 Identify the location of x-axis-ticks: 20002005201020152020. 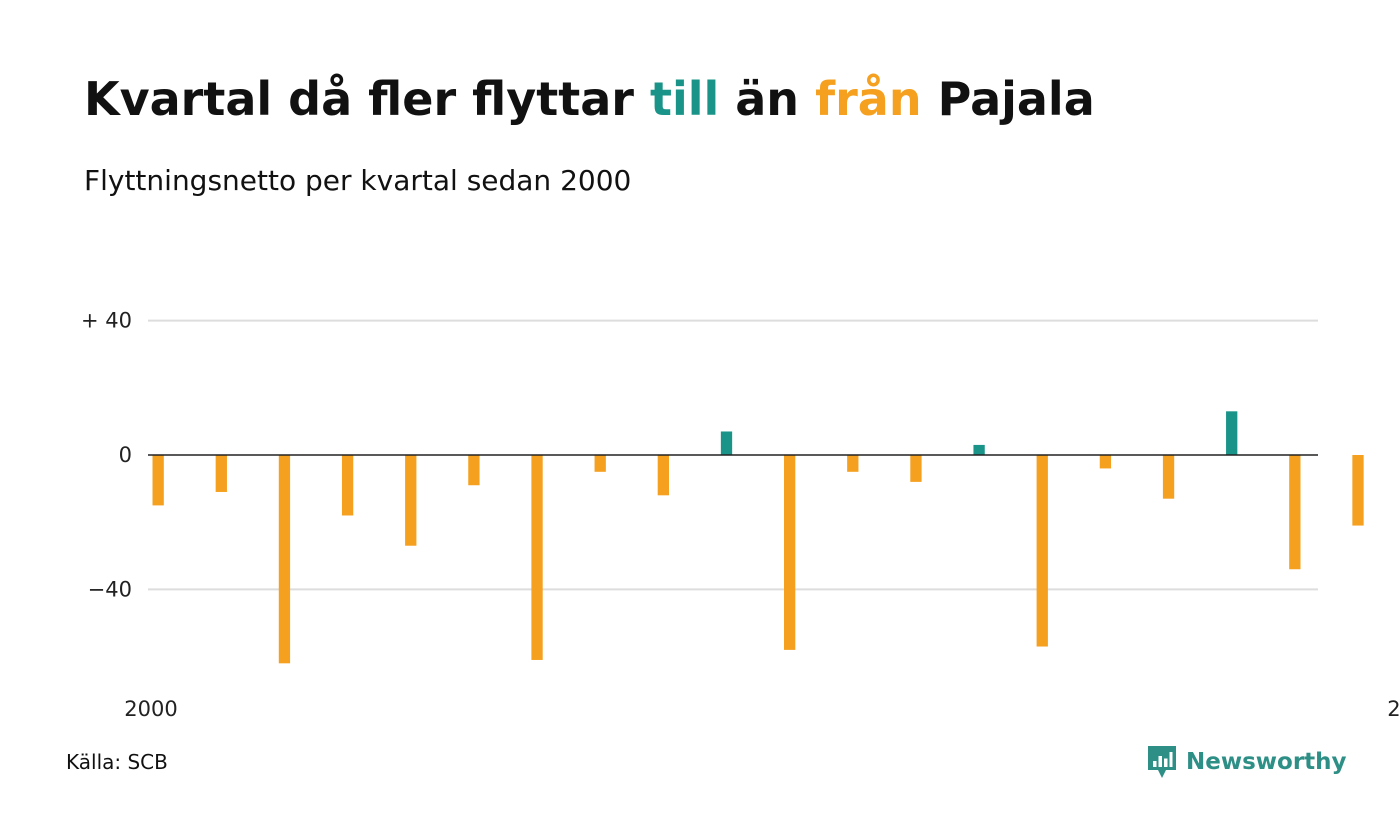
(762, 709).